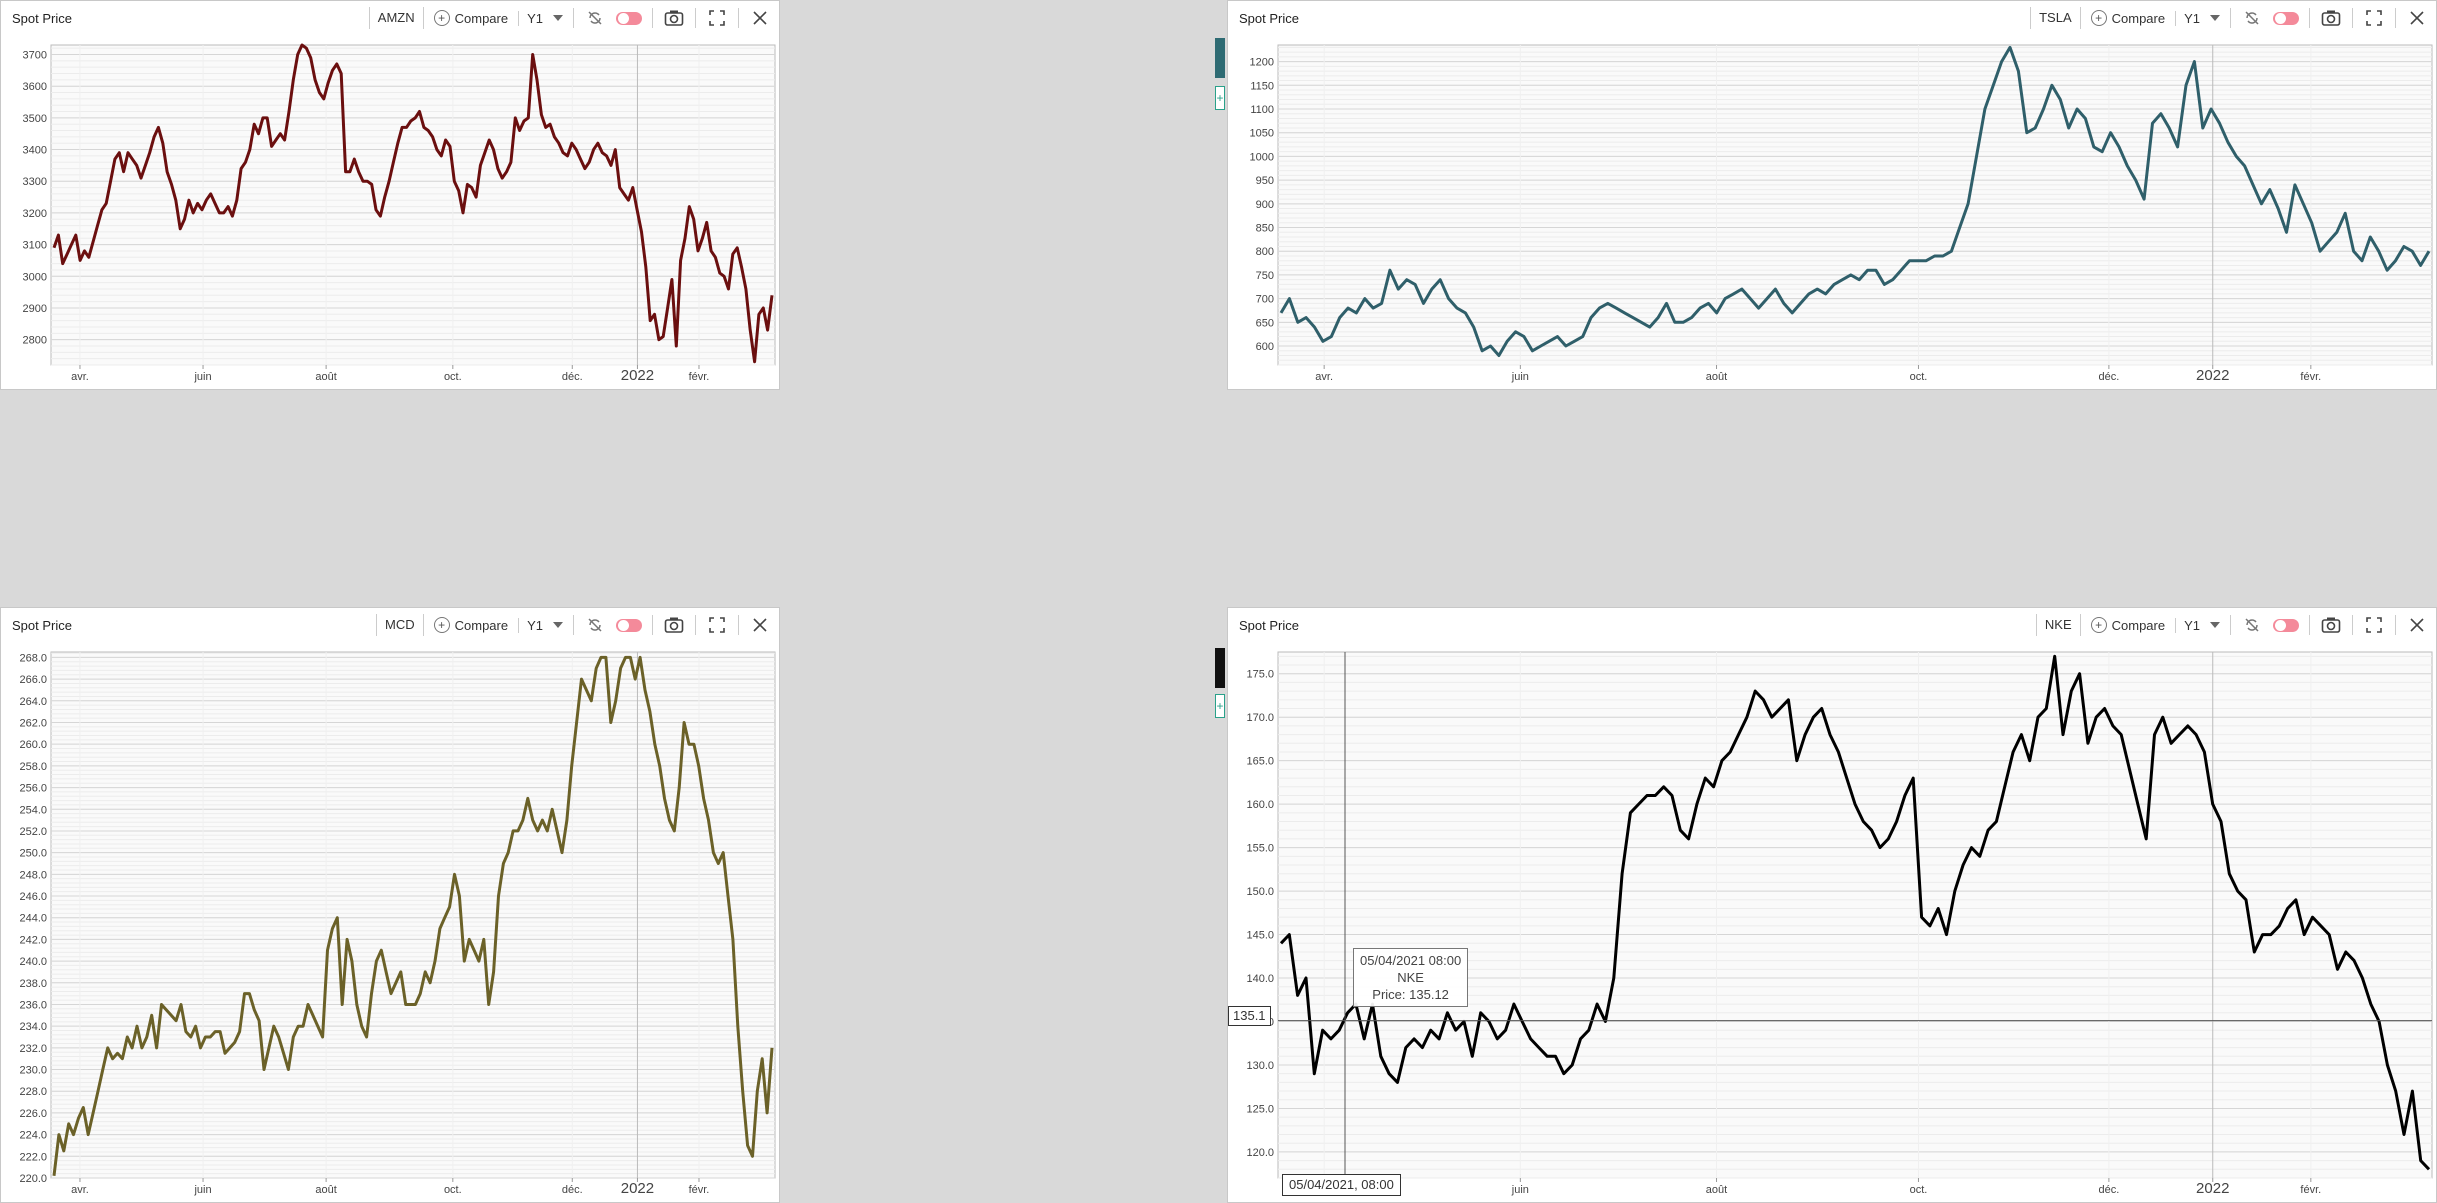 Image resolution: width=2437 pixels, height=1203 pixels. Describe the element at coordinates (535, 625) in the screenshot. I see `period-value: Y1` at that location.